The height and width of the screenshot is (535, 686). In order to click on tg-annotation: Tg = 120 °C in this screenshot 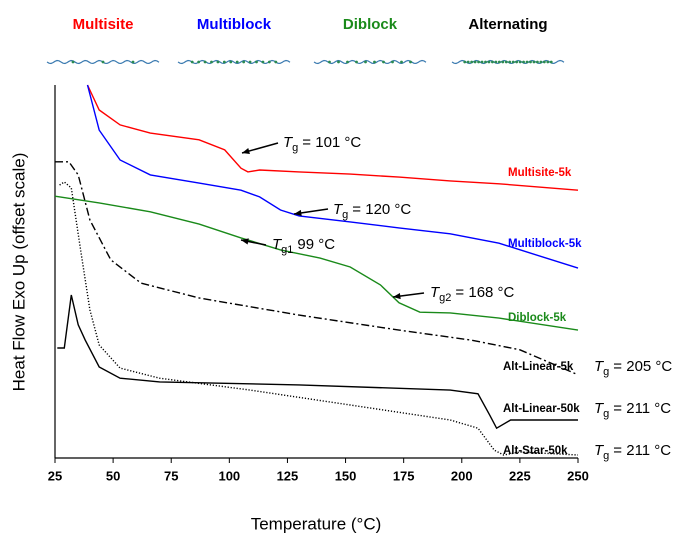, I will do `click(372, 211)`.